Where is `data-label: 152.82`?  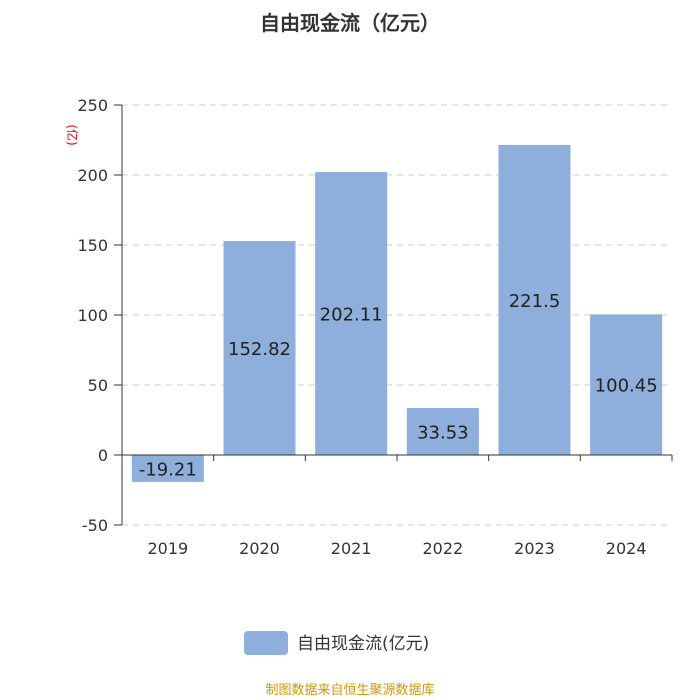 data-label: 152.82 is located at coordinates (259, 349).